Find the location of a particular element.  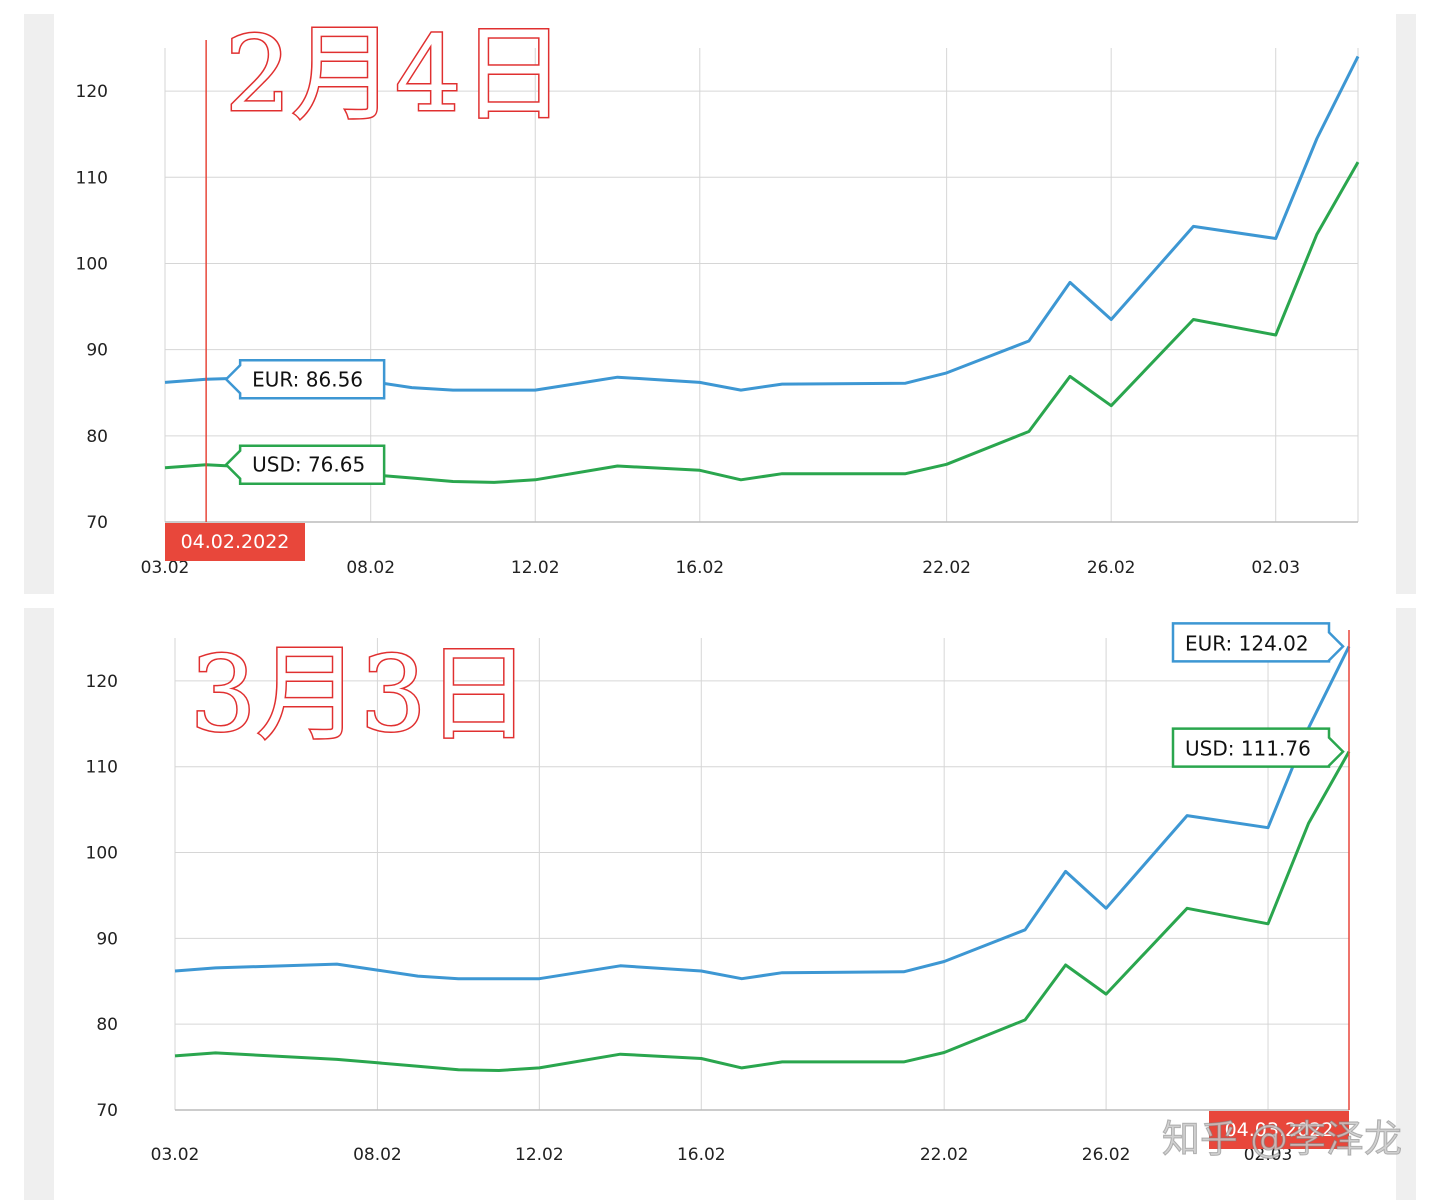

watermark-text: 知乎 @李泽龙 is located at coordinates (1282, 1139).